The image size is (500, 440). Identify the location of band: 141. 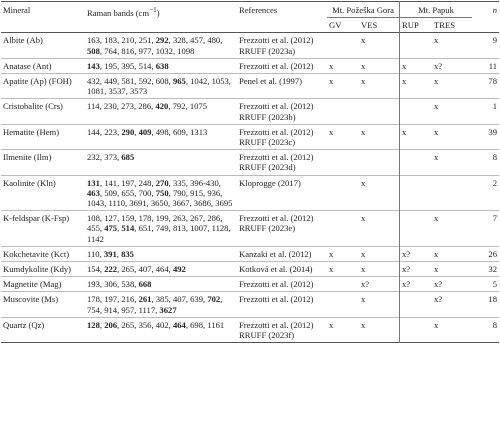
(111, 182).